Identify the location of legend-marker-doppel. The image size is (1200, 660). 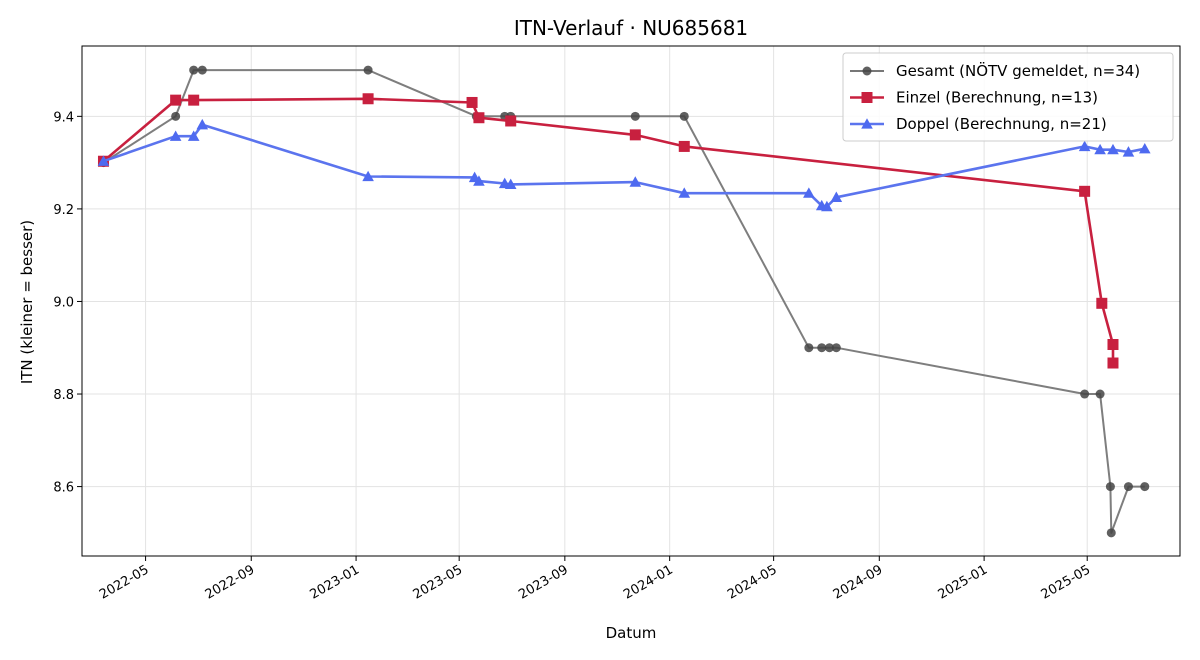
(867, 123).